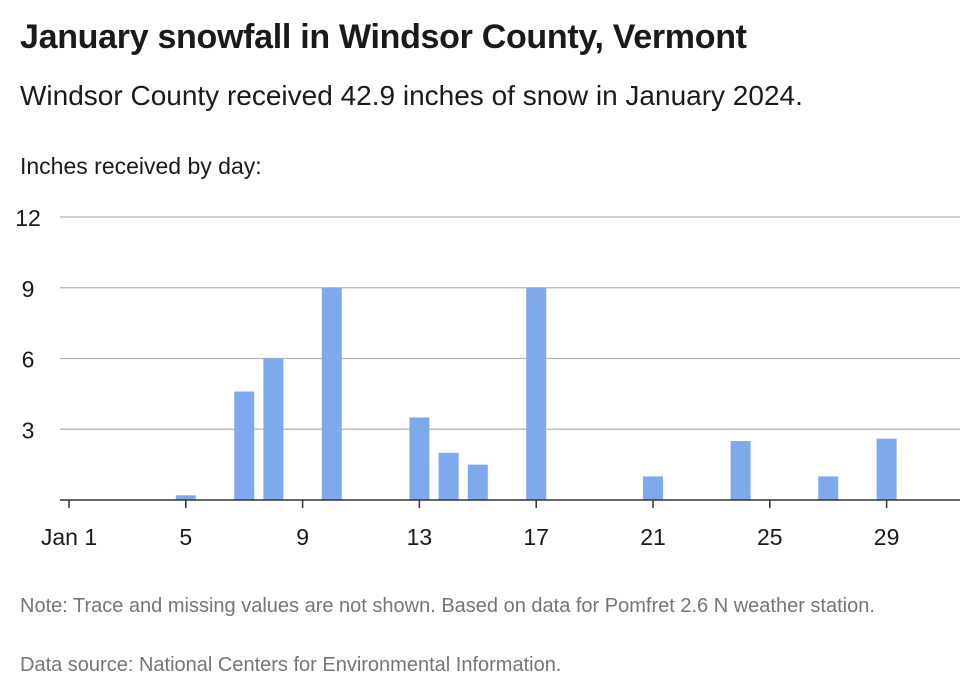  Describe the element at coordinates (653, 537) in the screenshot. I see `x-tick-label: 21` at that location.